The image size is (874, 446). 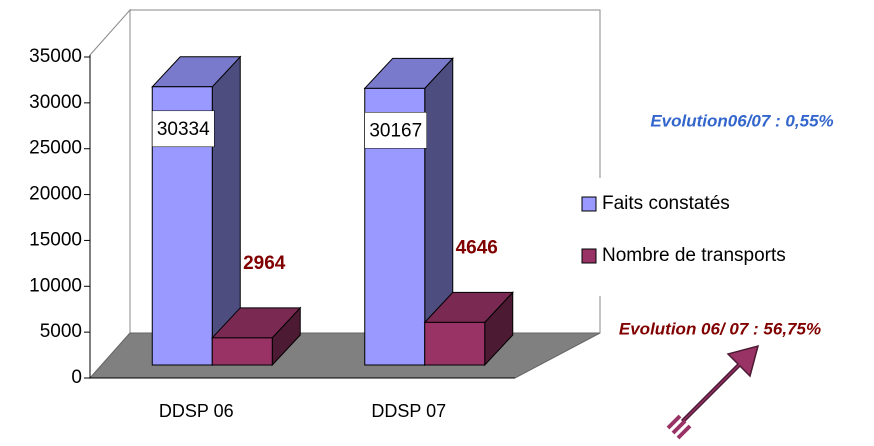 What do you see at coordinates (264, 263) in the screenshot?
I see `data-label: 2964` at bounding box center [264, 263].